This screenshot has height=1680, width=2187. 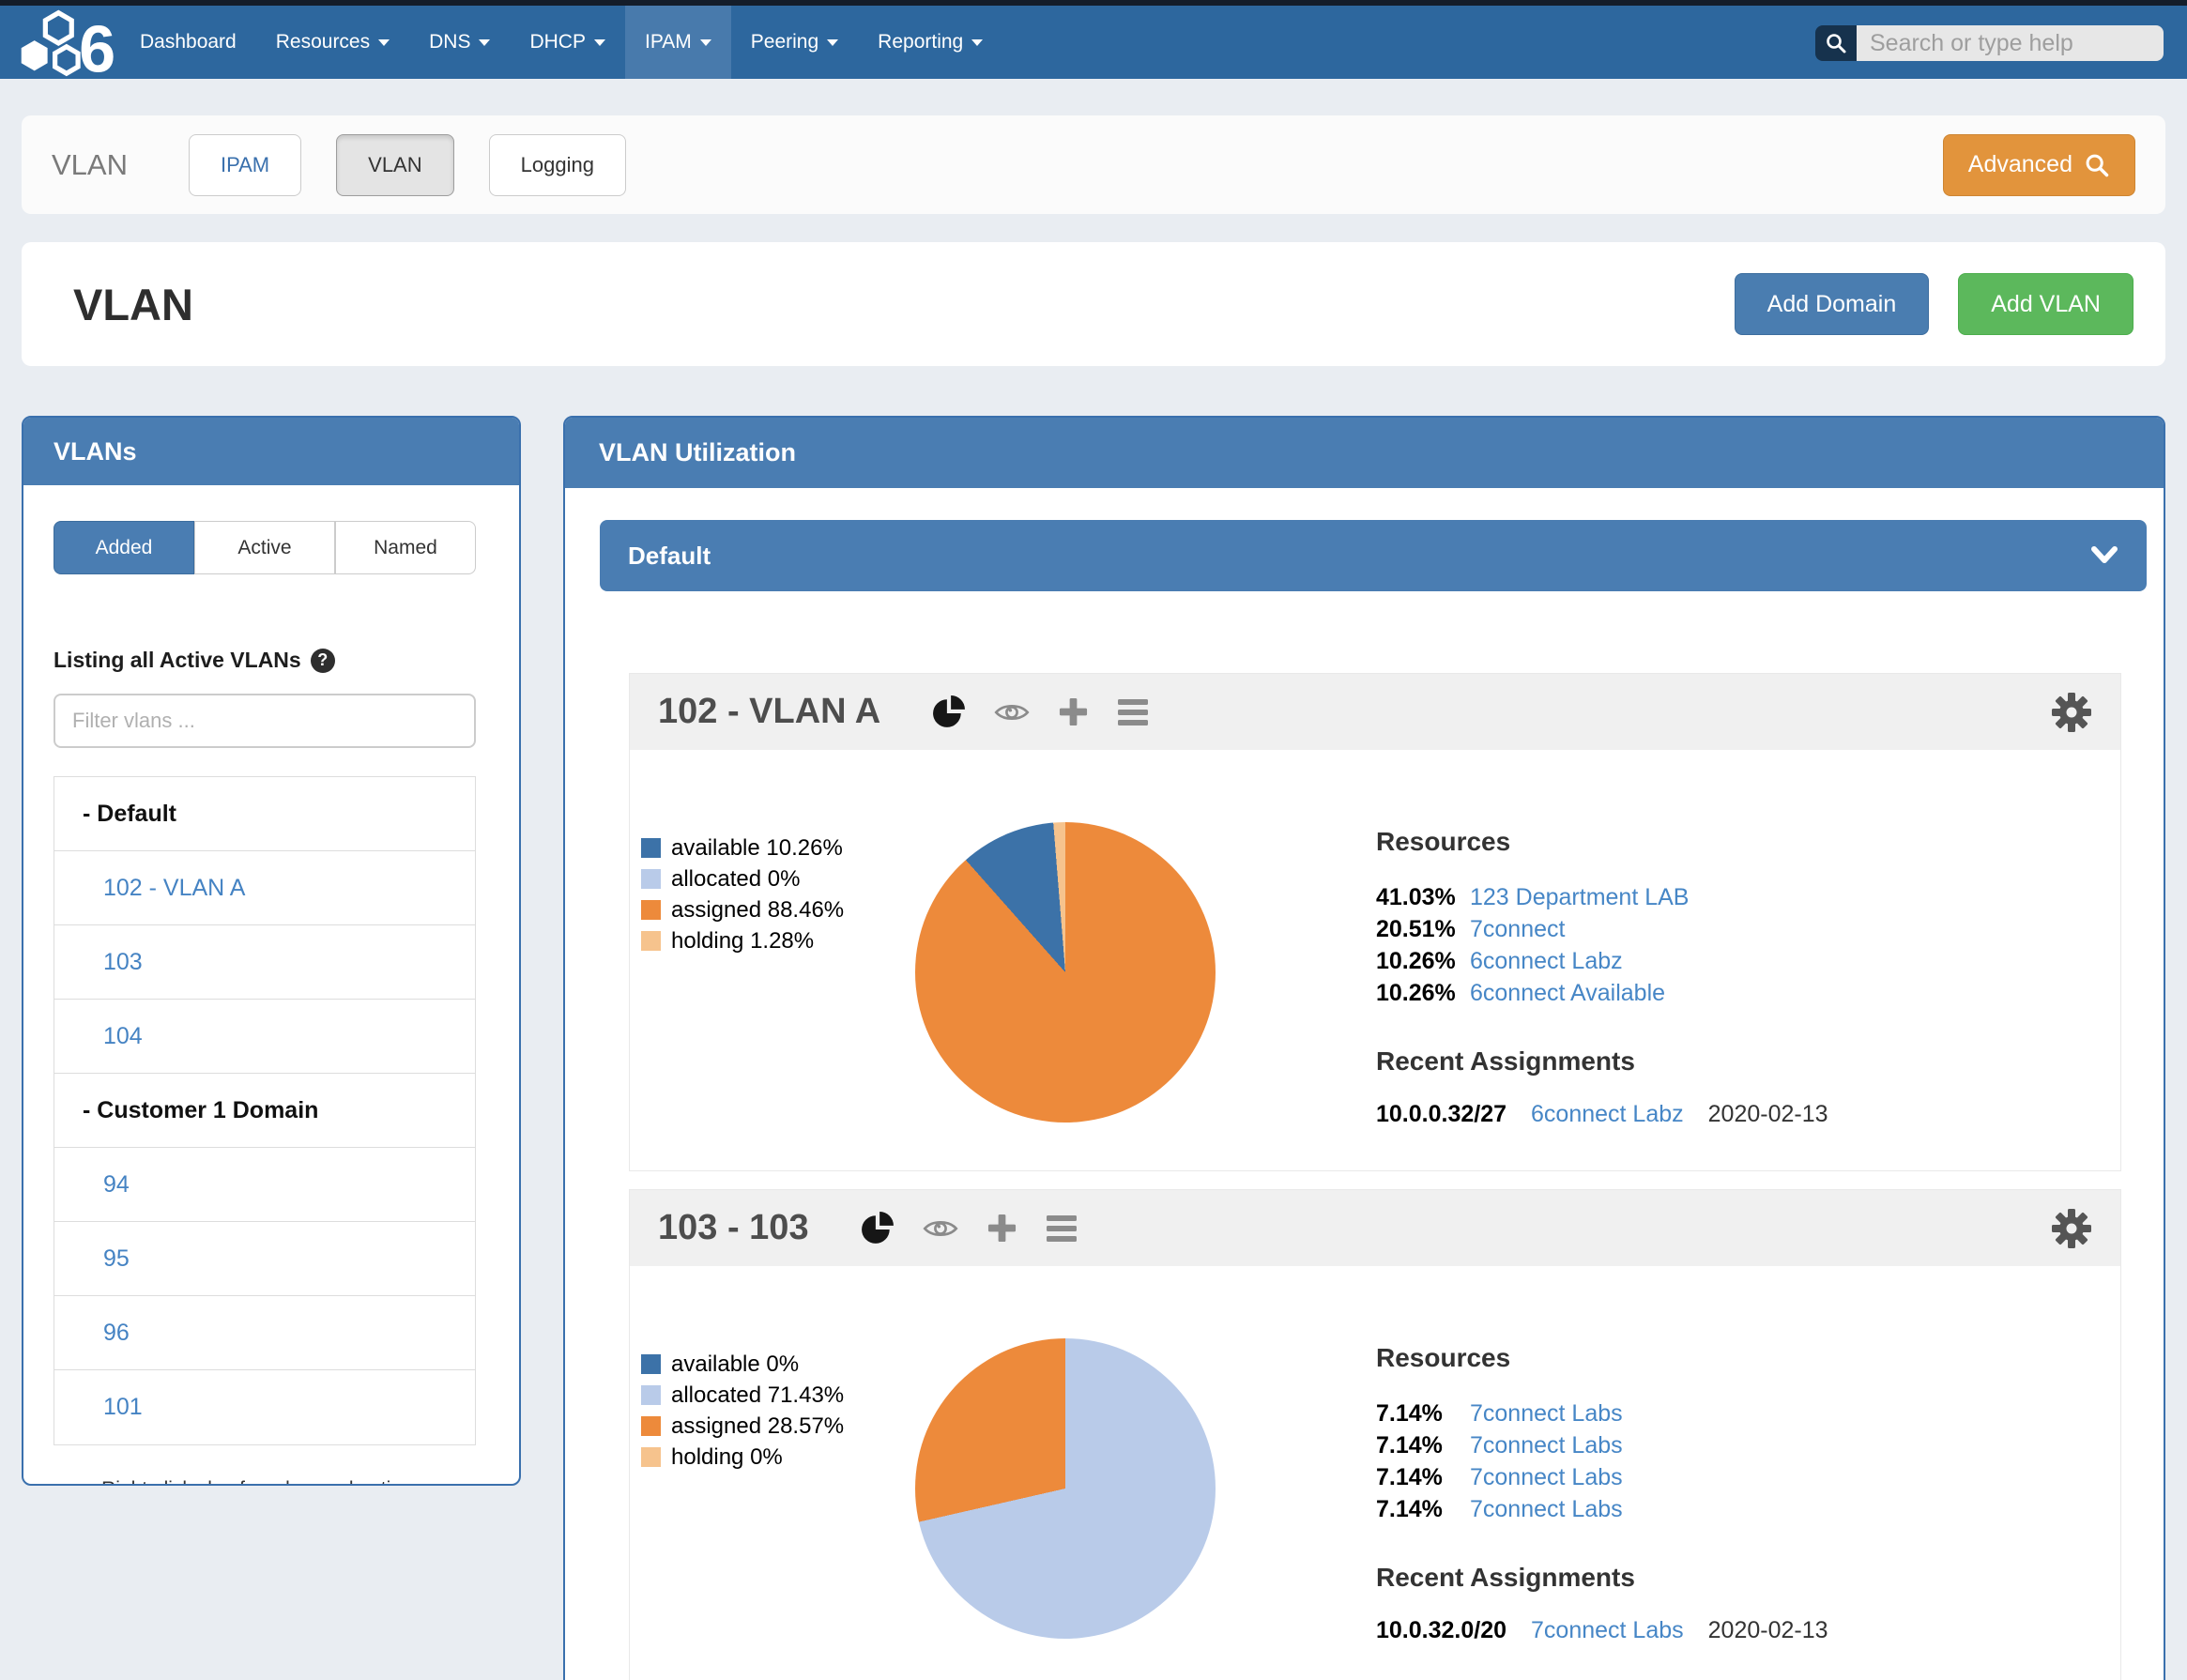 I want to click on add-domain-button: Add Domain, so click(x=1832, y=304).